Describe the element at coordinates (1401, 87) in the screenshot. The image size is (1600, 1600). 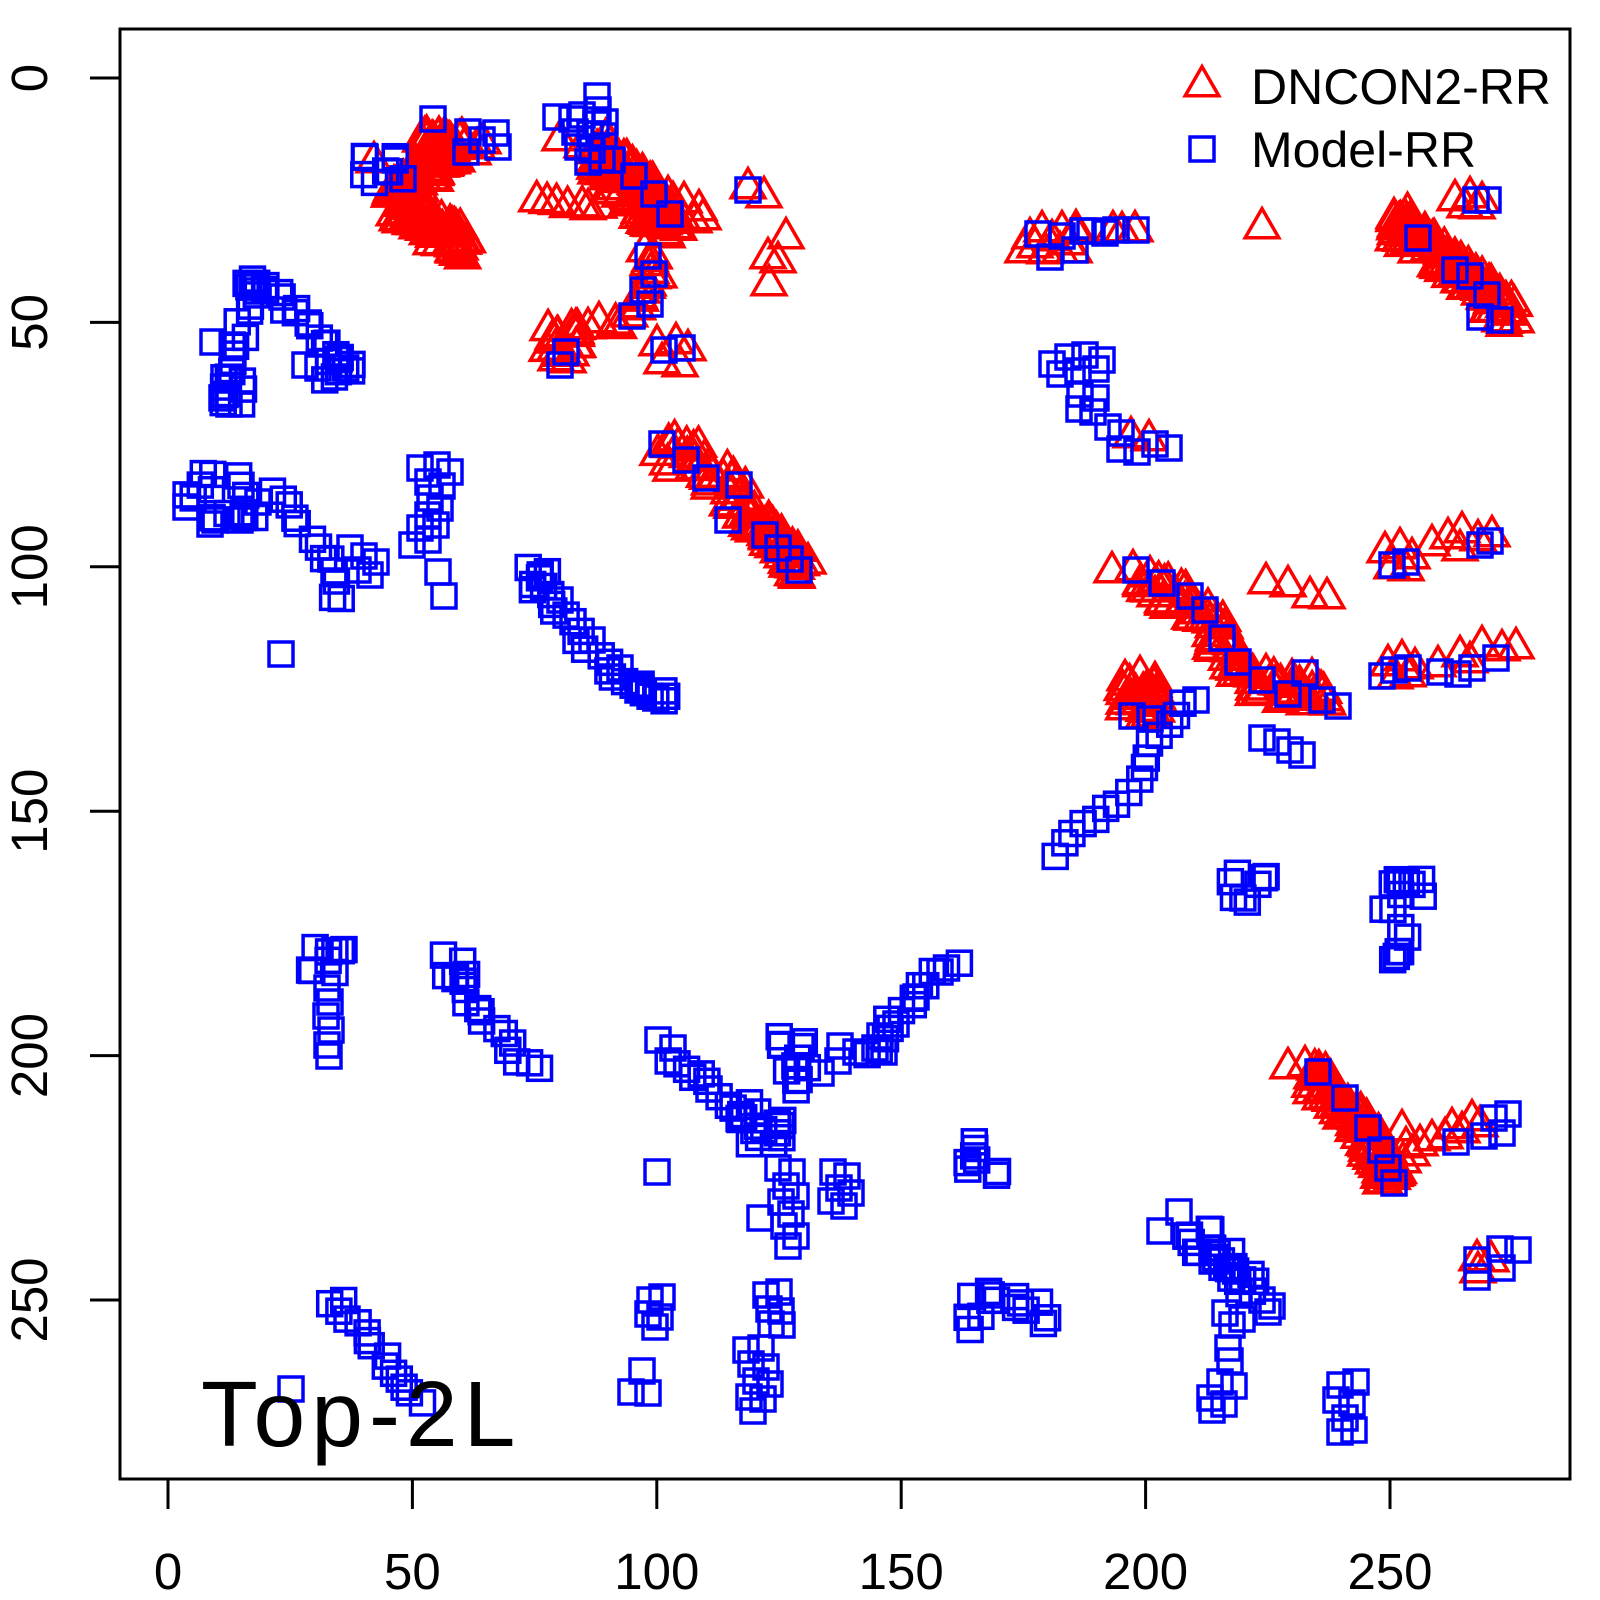
I see `svg-text: DNCON2-RR` at that location.